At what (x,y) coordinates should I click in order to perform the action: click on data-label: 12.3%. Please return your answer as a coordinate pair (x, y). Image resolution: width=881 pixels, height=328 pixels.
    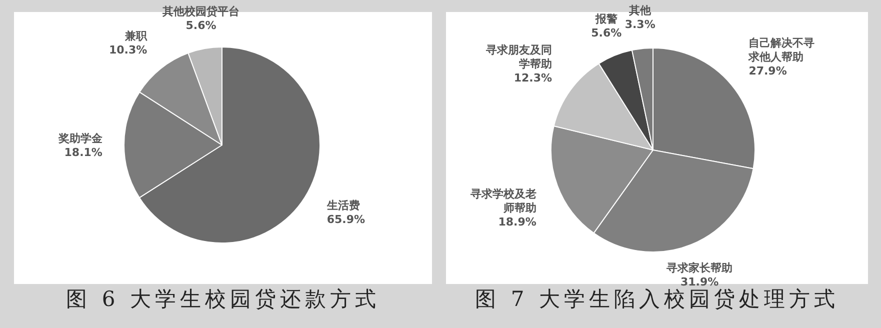
    Looking at the image, I should click on (533, 77).